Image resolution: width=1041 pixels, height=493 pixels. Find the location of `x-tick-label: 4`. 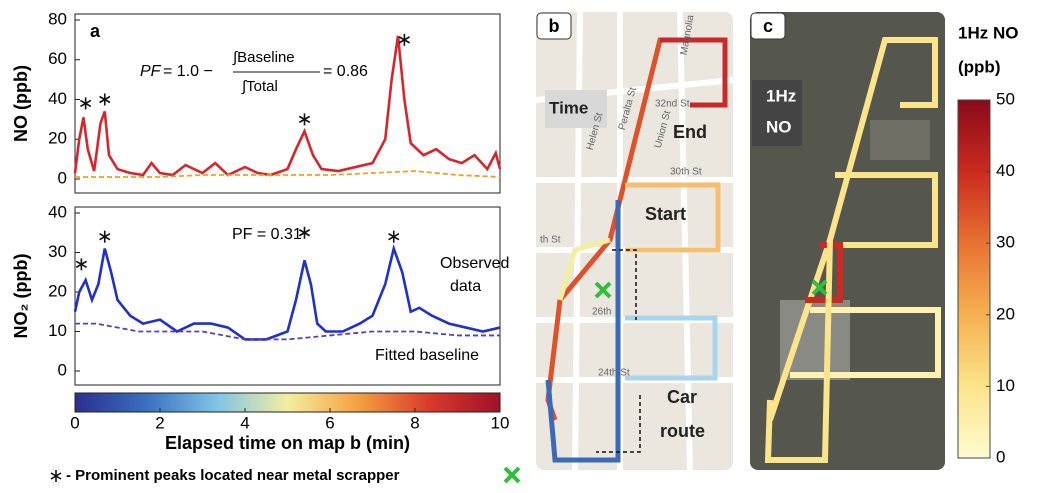

x-tick-label: 4 is located at coordinates (244, 422).